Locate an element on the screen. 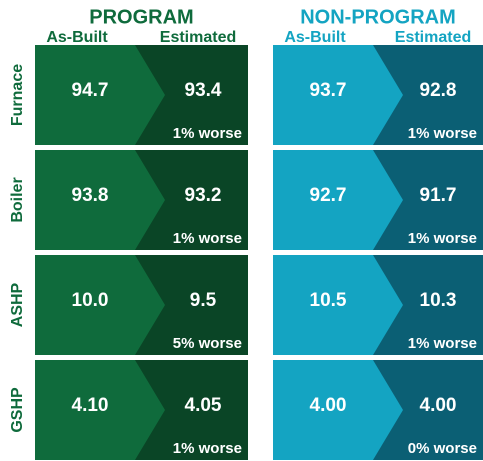 The image size is (483, 461). estimated-value: 93.2 is located at coordinates (203, 195).